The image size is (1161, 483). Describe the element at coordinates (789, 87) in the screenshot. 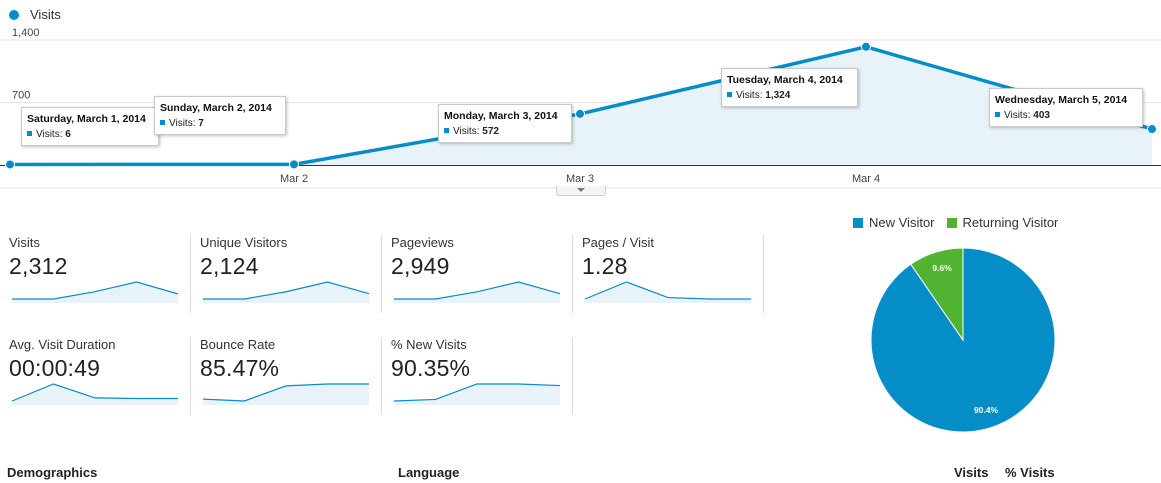

I see `tooltip-march-4: Tuesday, March 4, 2014 Visits: 1,324` at that location.